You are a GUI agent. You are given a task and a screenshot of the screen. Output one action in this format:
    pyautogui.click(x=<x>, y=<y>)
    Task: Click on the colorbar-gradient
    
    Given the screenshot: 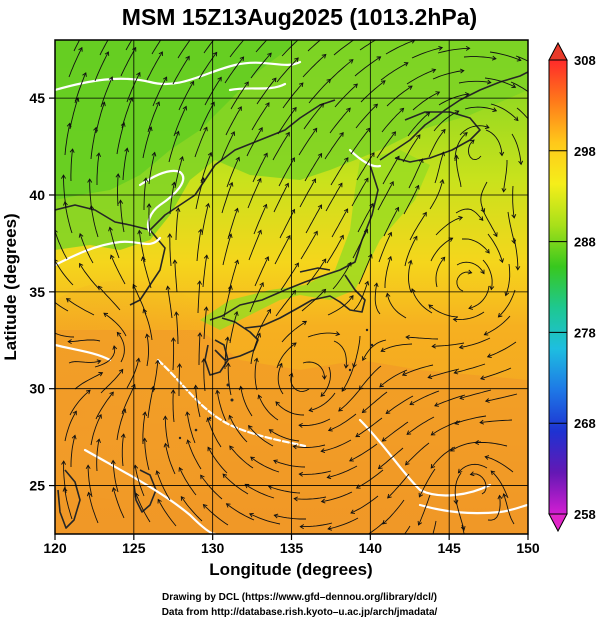 What is the action you would take?
    pyautogui.click(x=558, y=287)
    